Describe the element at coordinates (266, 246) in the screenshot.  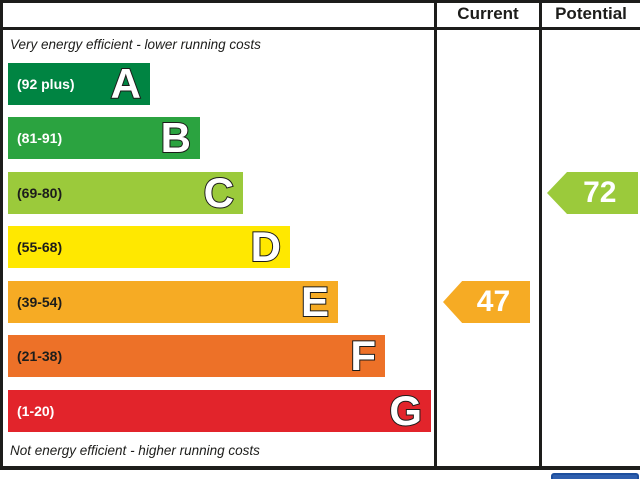
I see `band-d-letter: D` at that location.